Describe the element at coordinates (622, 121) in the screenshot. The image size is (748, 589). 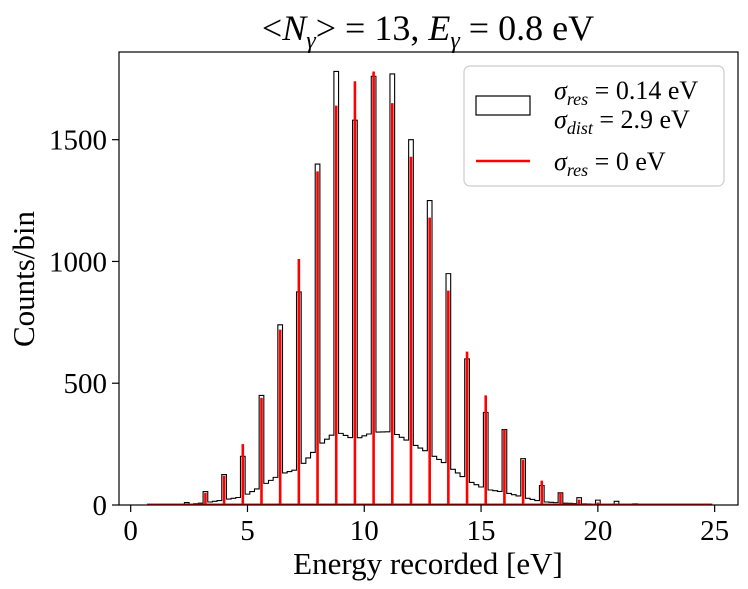
I see `legend-label-histogram-line2: σdist = 2.9 eV` at that location.